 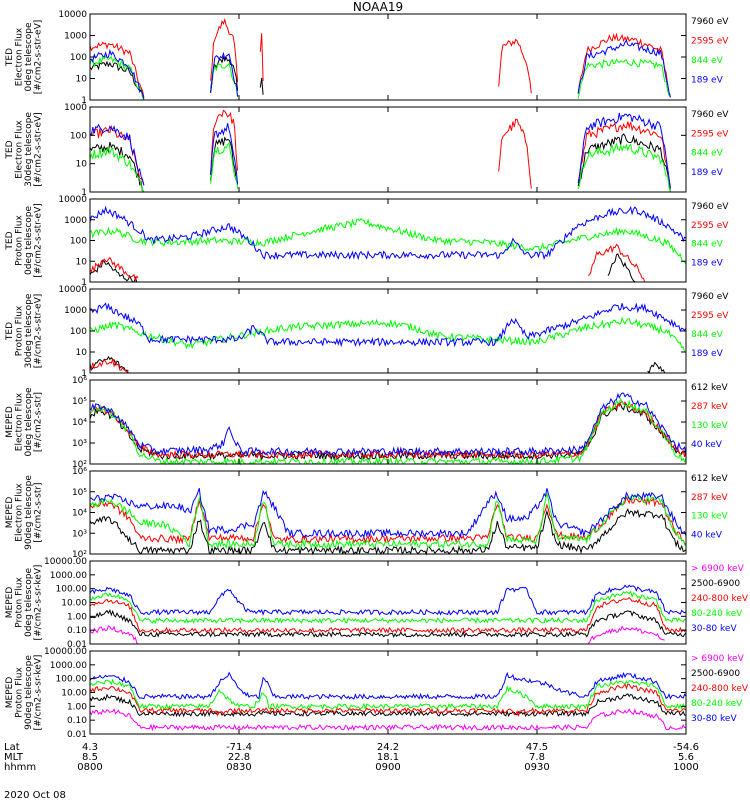 I want to click on y-axis-label: [#/cm2-s-str], so click(x=39, y=512).